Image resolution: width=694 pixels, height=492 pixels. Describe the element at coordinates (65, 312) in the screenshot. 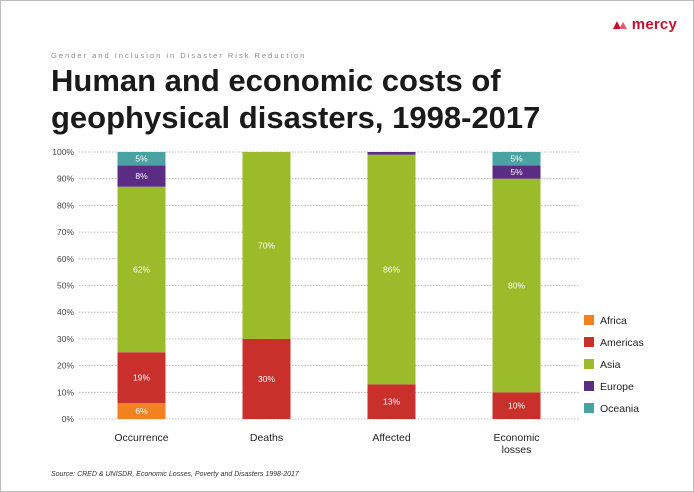

I see `y-tick-label: 40%` at that location.